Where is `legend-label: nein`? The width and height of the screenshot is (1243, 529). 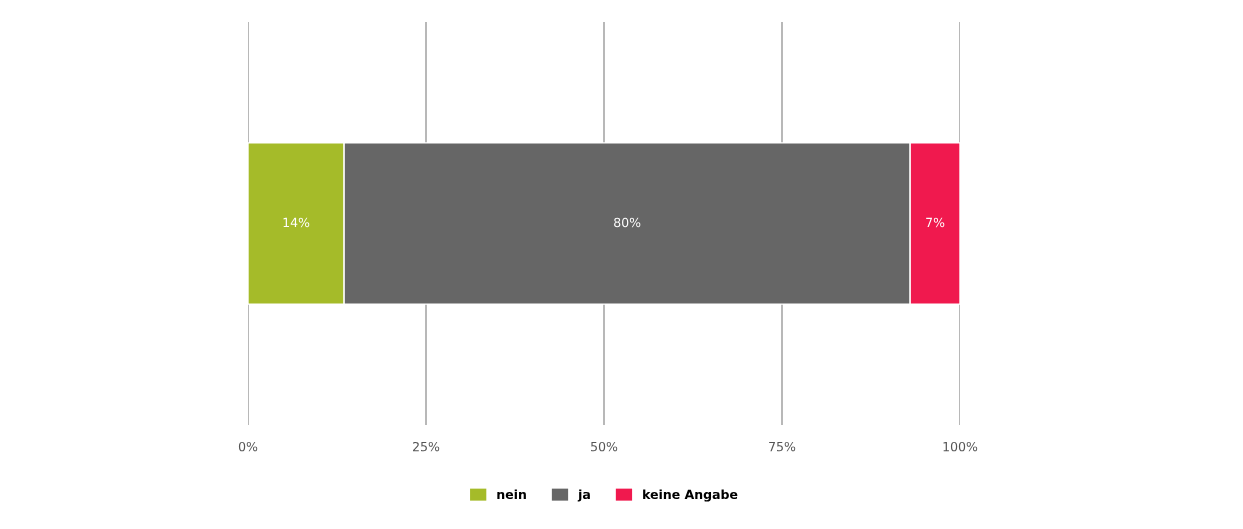
legend-label: nein is located at coordinates (511, 494).